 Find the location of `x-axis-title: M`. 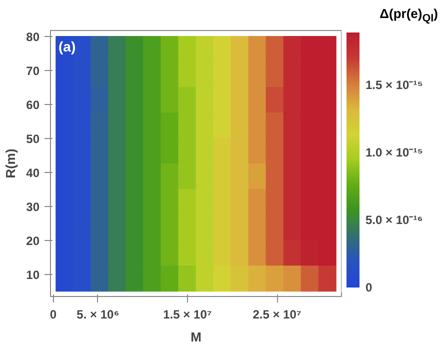

x-axis-title: M is located at coordinates (196, 337).